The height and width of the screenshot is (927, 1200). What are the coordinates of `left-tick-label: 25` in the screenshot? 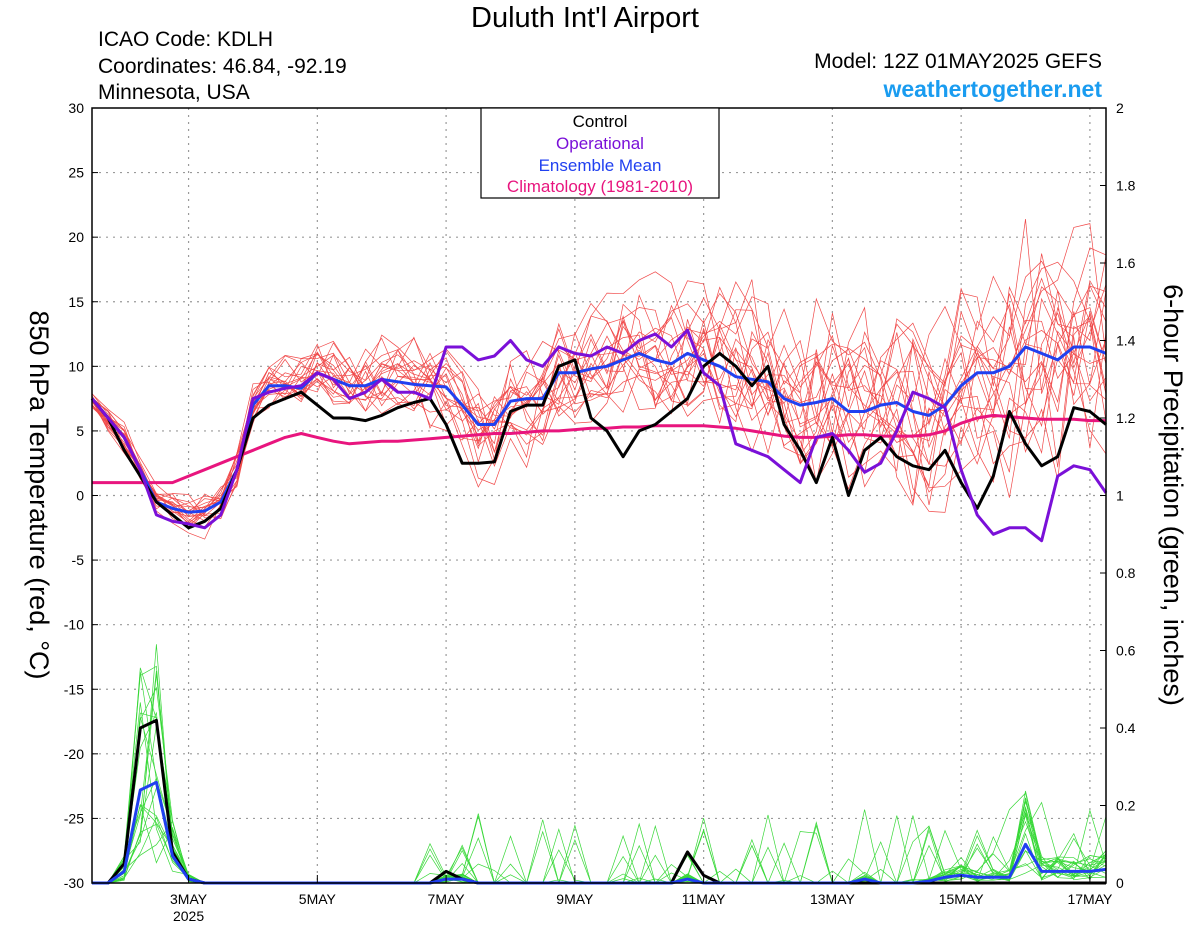 It's located at (76, 173).